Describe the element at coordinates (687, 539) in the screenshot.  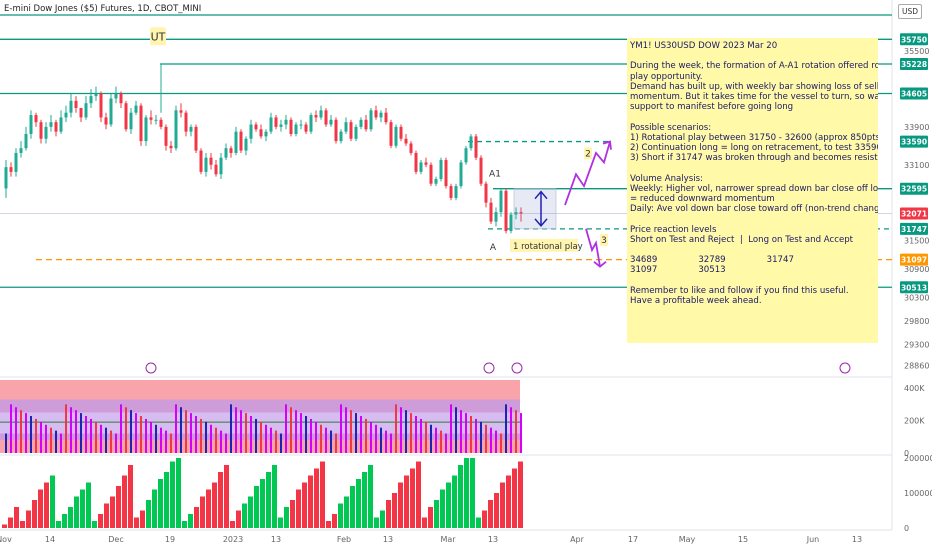
I see `time-tick-label: May` at that location.